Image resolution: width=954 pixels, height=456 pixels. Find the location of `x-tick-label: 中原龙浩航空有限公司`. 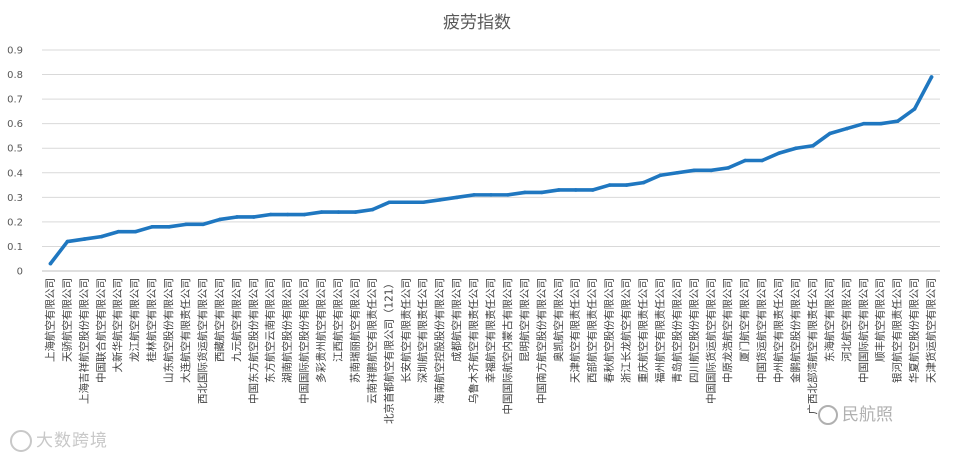

x-tick-label: 中原龙浩航空有限公司 is located at coordinates (727, 330).